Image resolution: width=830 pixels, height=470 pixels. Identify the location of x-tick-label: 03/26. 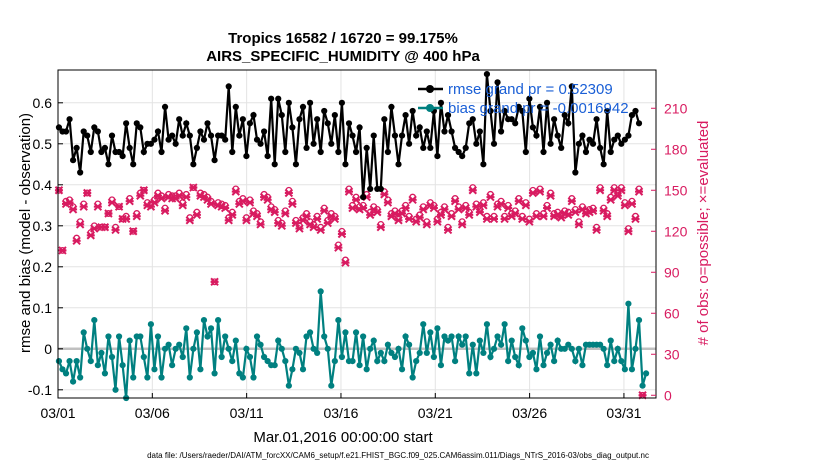
(529, 413).